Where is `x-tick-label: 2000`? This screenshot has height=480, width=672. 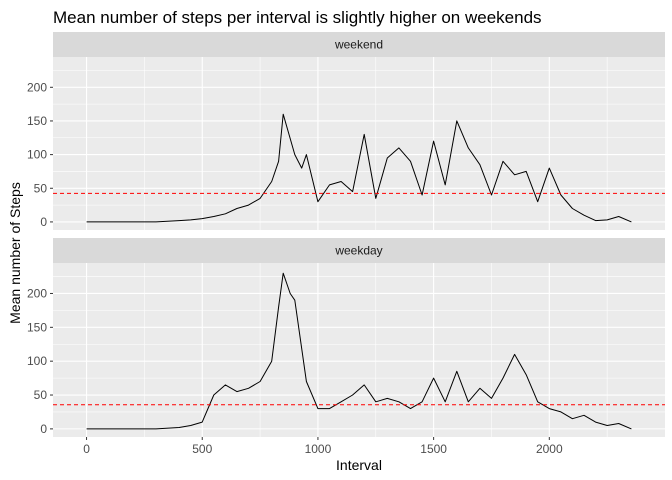 x-tick-label: 2000 is located at coordinates (549, 449).